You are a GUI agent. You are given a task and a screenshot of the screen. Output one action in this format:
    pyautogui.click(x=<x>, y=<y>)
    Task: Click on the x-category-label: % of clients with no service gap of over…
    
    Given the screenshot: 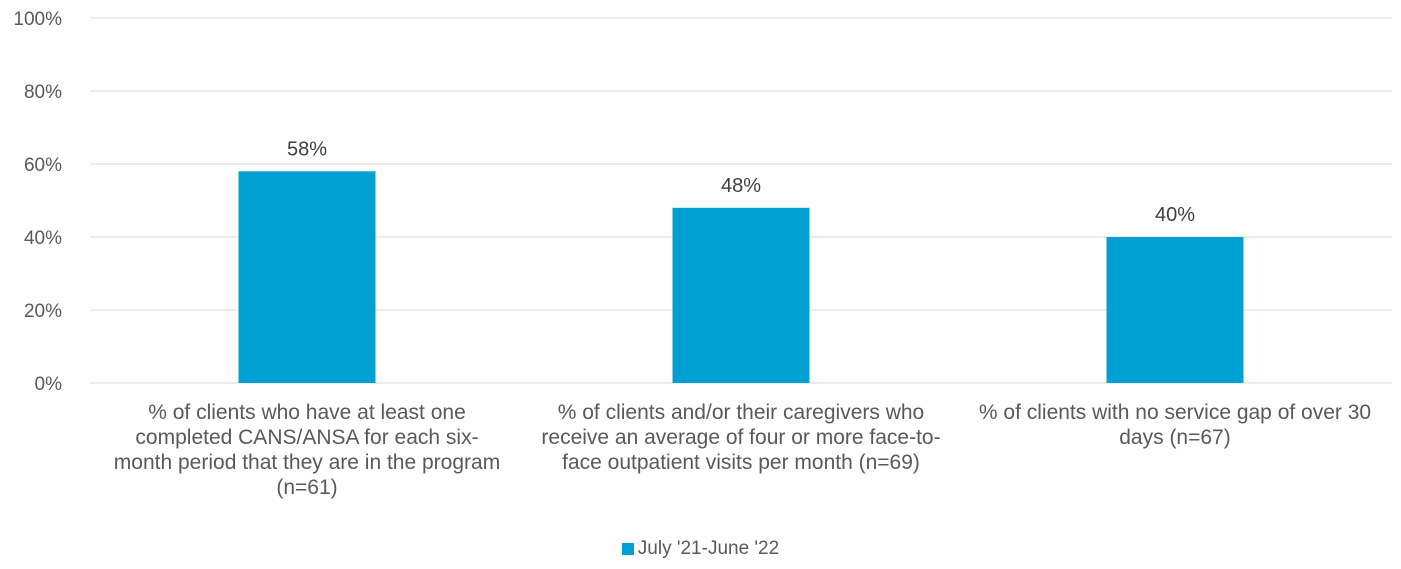 What is the action you would take?
    pyautogui.click(x=1175, y=425)
    